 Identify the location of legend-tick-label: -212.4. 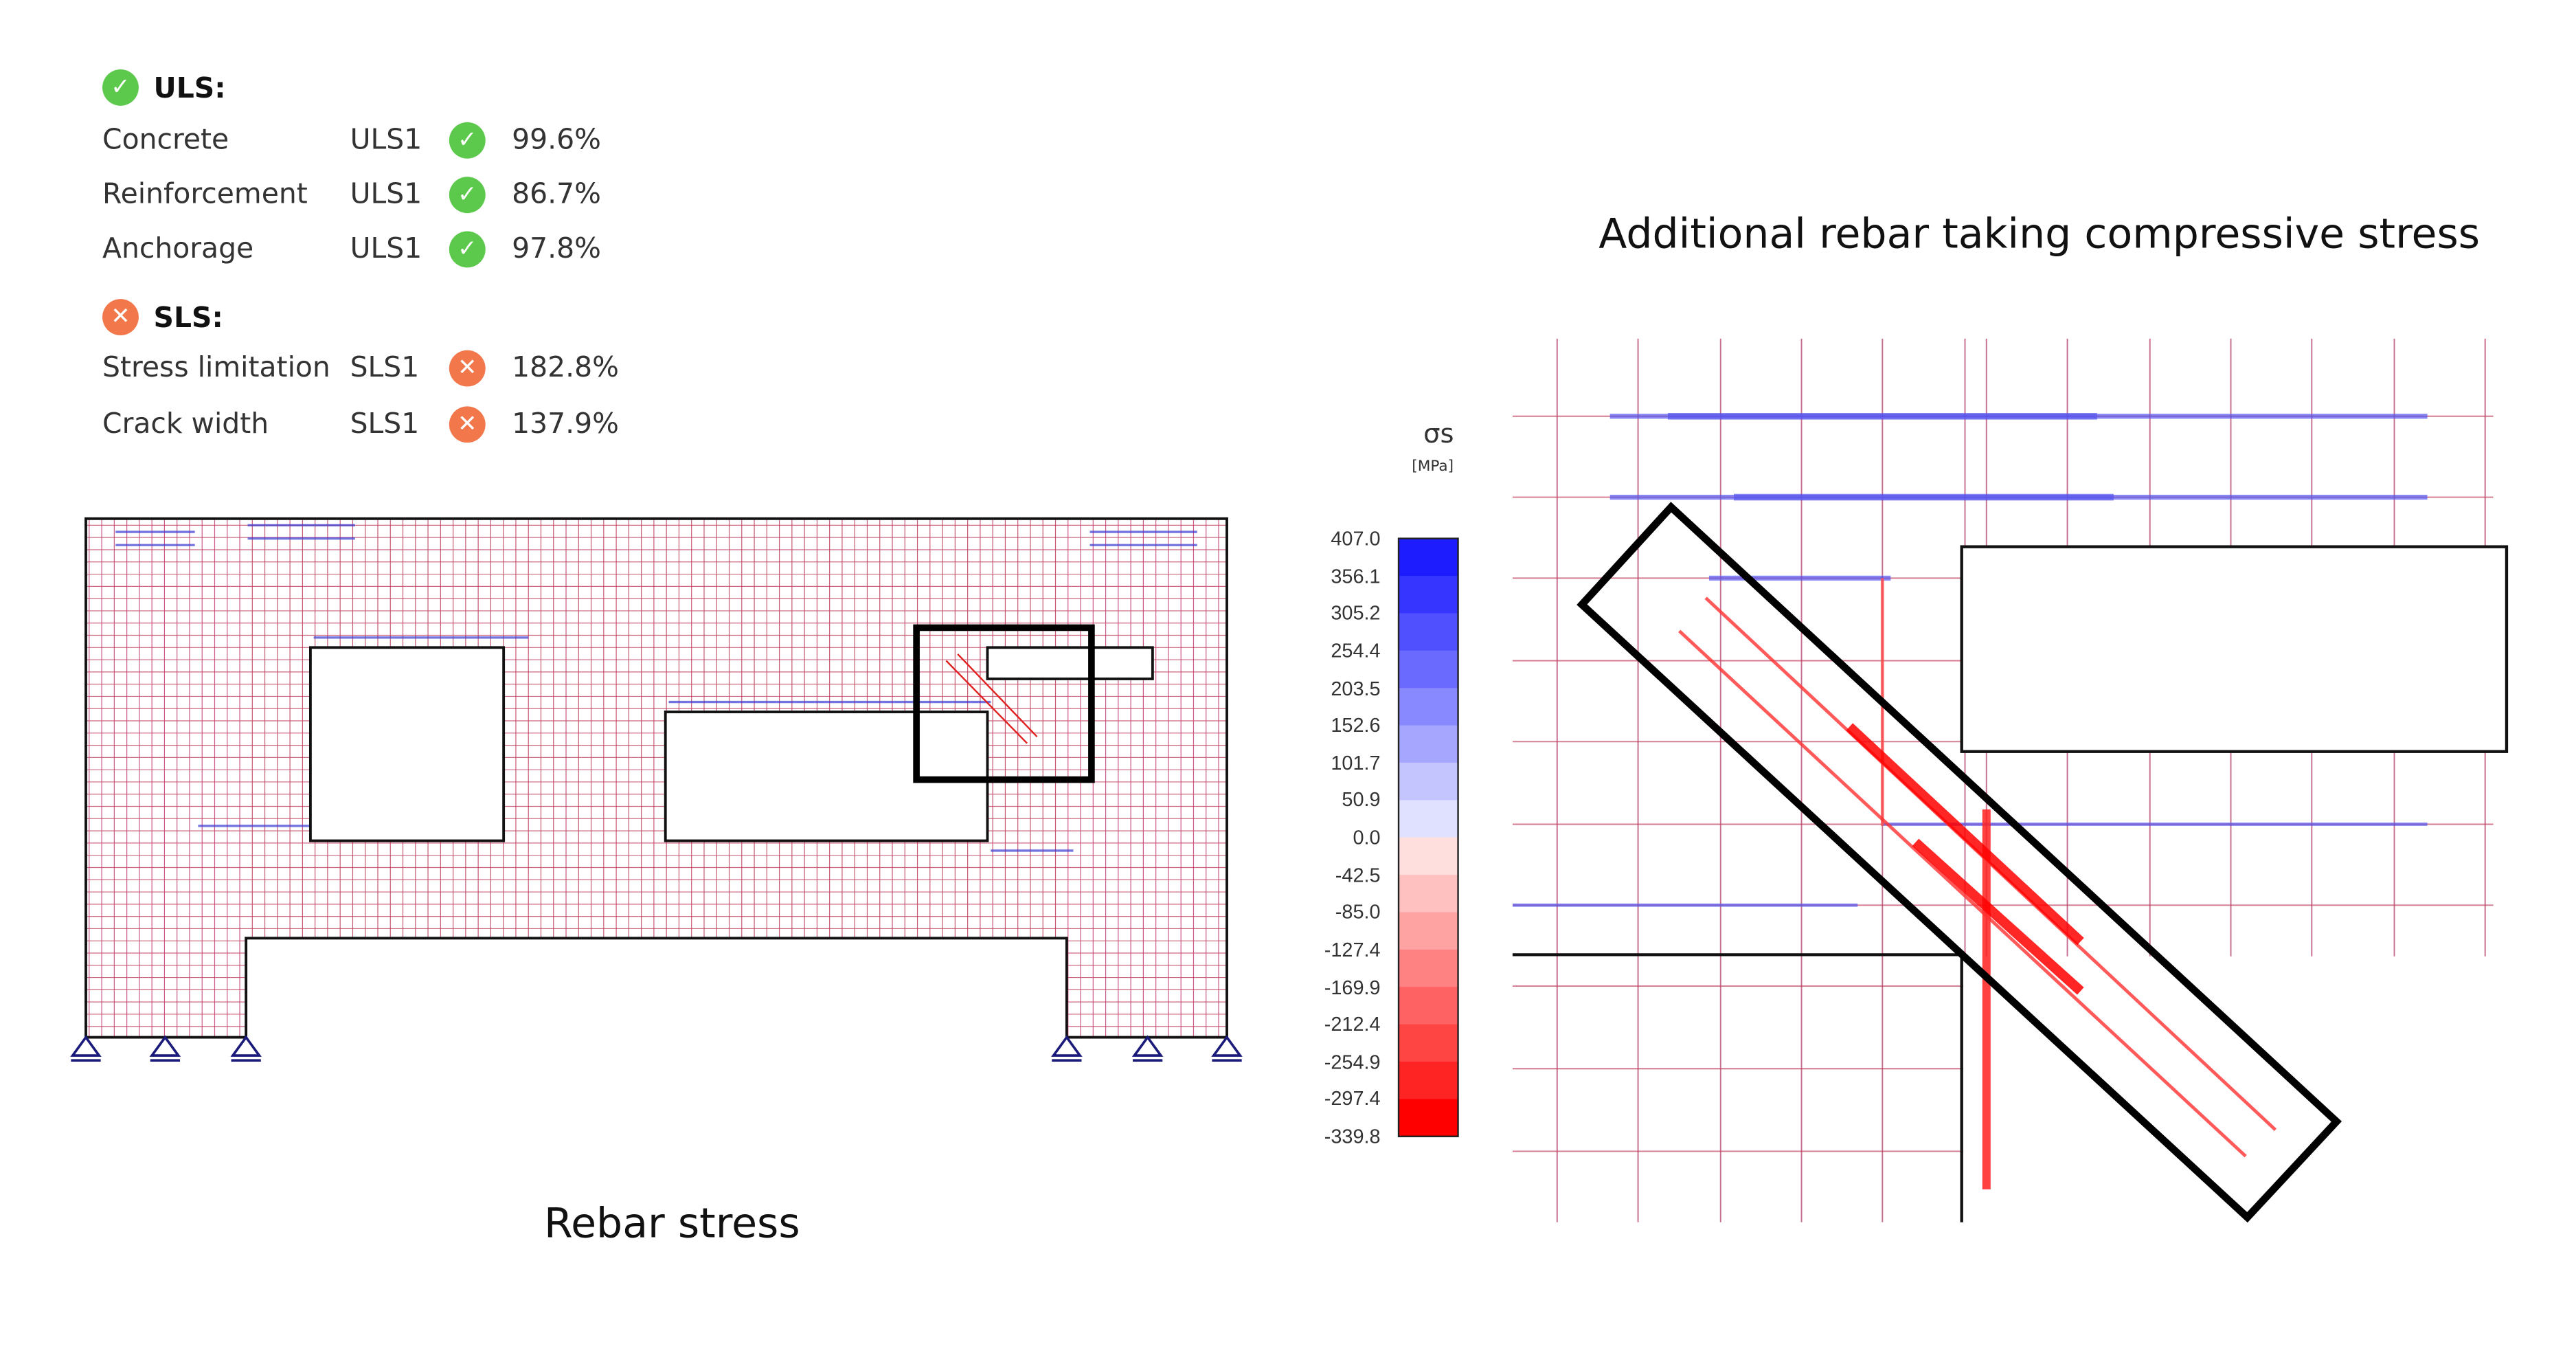
(1352, 1024).